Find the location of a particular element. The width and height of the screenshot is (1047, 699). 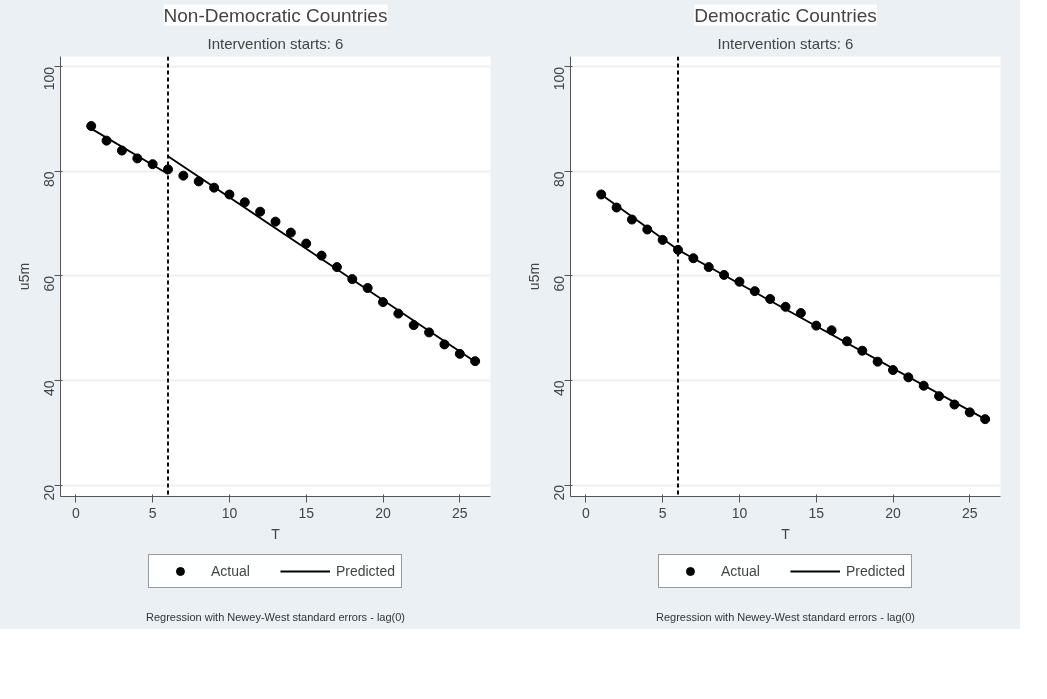

chart-title: Democratic Countries is located at coordinates (785, 15).